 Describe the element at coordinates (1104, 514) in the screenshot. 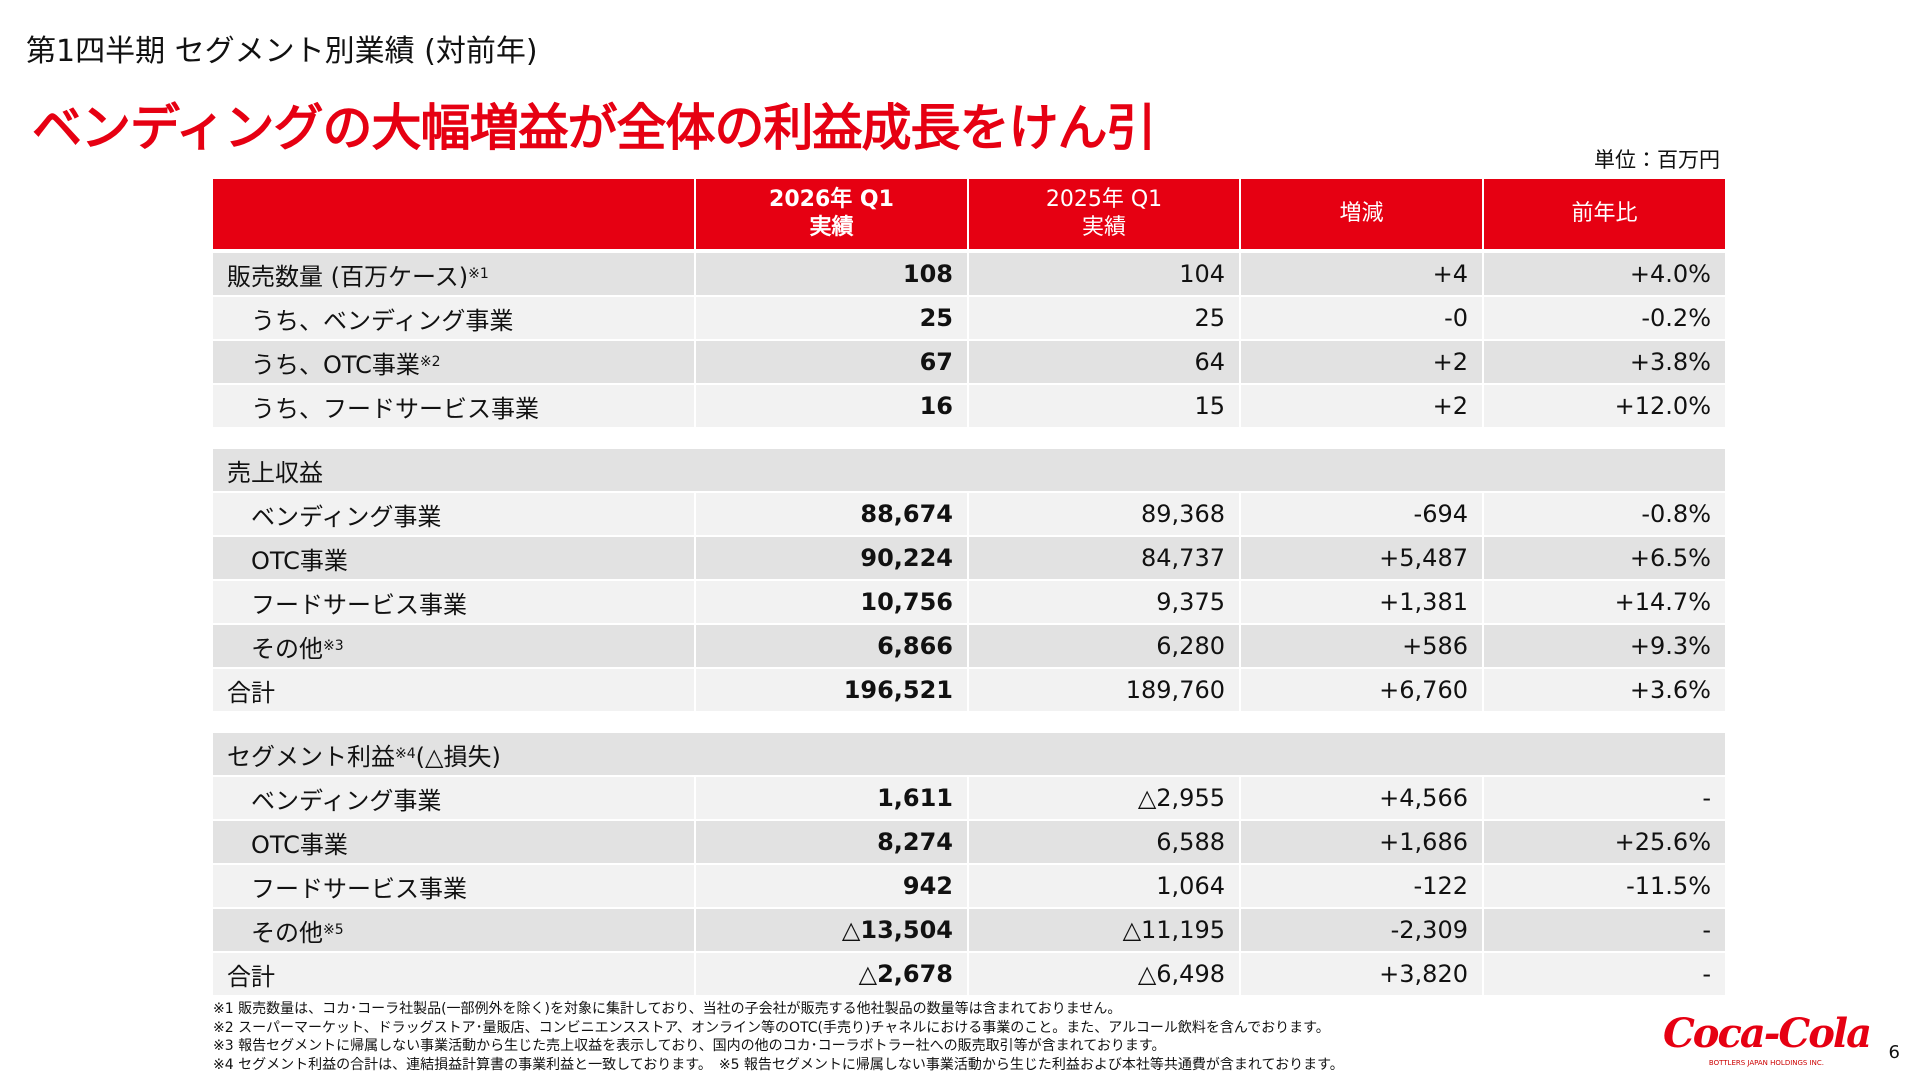

I see `value-cell: 89,368` at that location.